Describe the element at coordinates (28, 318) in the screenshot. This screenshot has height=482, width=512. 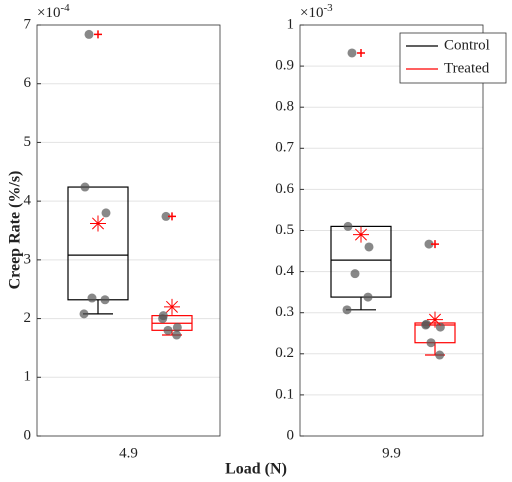
I see `y-tick-label: 2` at that location.